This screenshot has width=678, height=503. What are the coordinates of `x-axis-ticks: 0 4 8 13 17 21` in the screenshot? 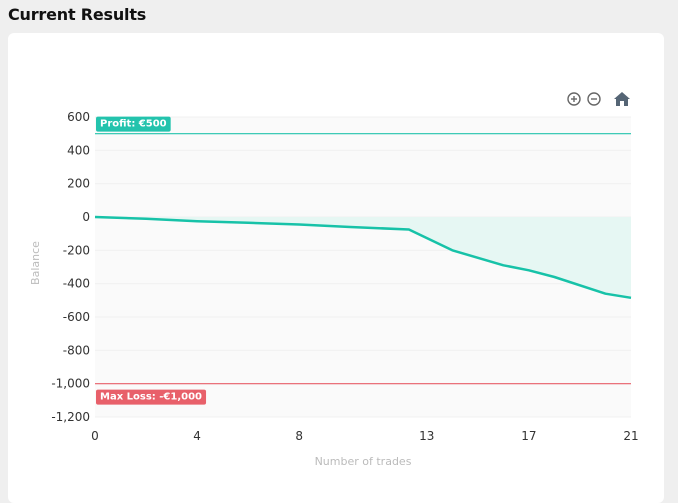 It's located at (364, 436).